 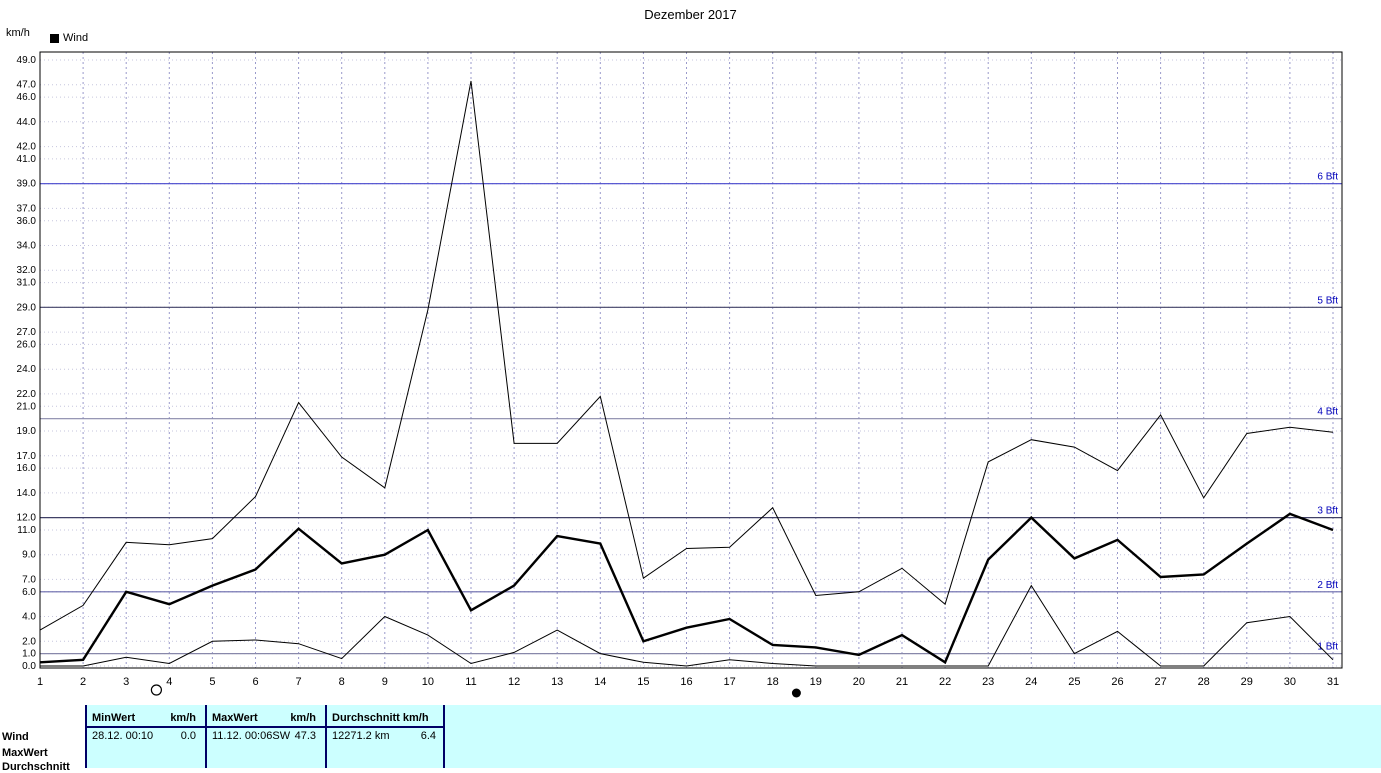 What do you see at coordinates (470, 682) in the screenshot?
I see `x-tick-label: 11` at bounding box center [470, 682].